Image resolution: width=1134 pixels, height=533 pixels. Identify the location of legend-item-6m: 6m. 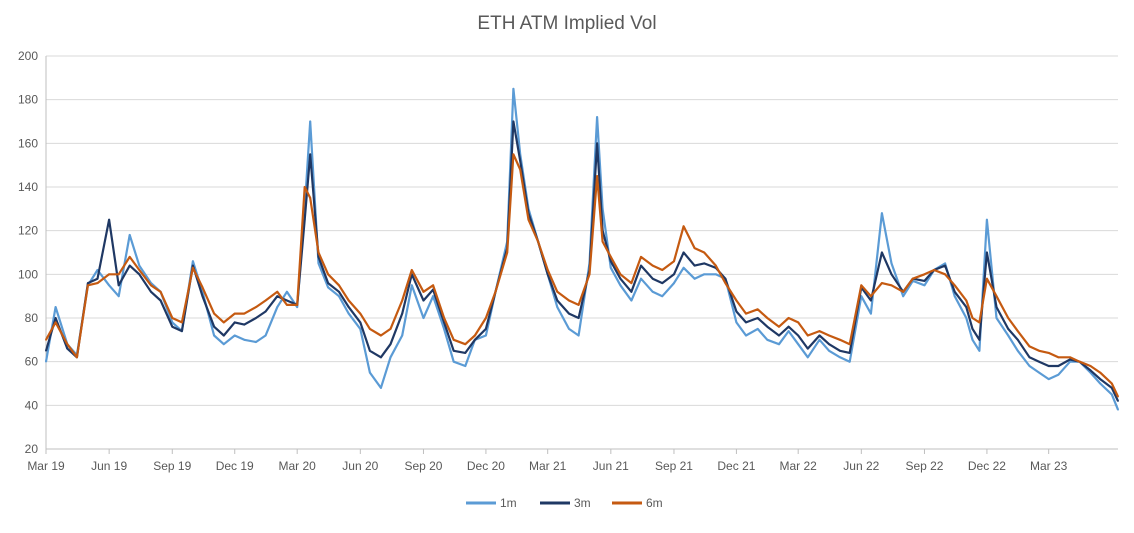
(637, 503).